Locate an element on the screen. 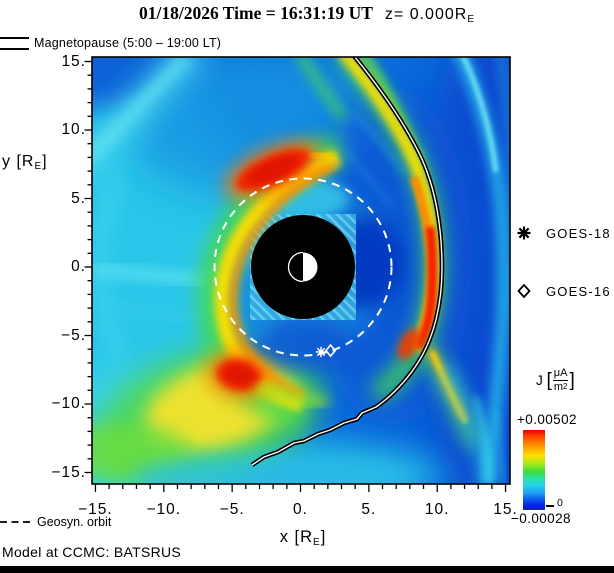  magnetopause-legend: Magnetopause (5:00 – 19:00 LT) is located at coordinates (110, 43).